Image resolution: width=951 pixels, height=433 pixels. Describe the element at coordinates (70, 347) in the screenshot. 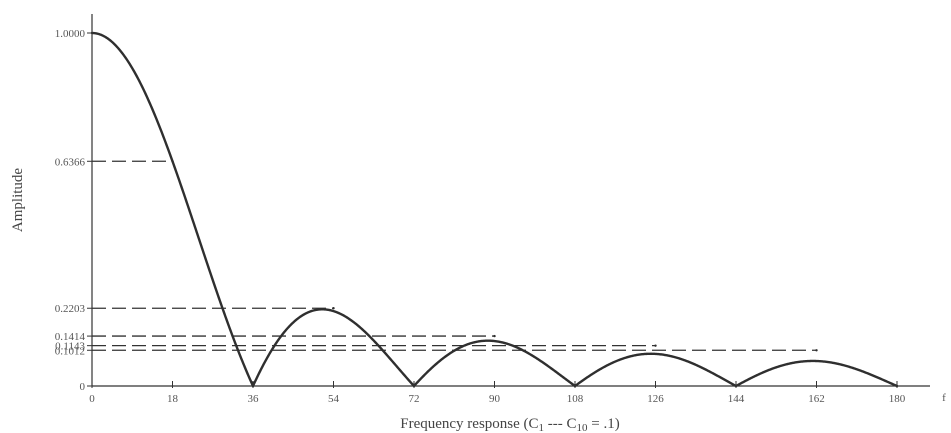

I see `y-tick-label: 0.1143` at that location.